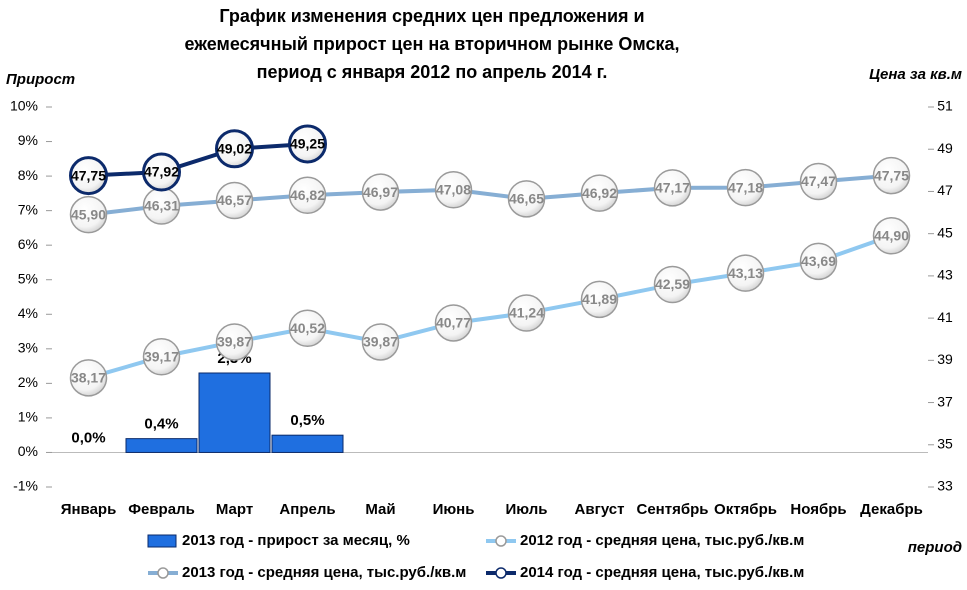  I want to click on data-label: 46,57, so click(234, 200).